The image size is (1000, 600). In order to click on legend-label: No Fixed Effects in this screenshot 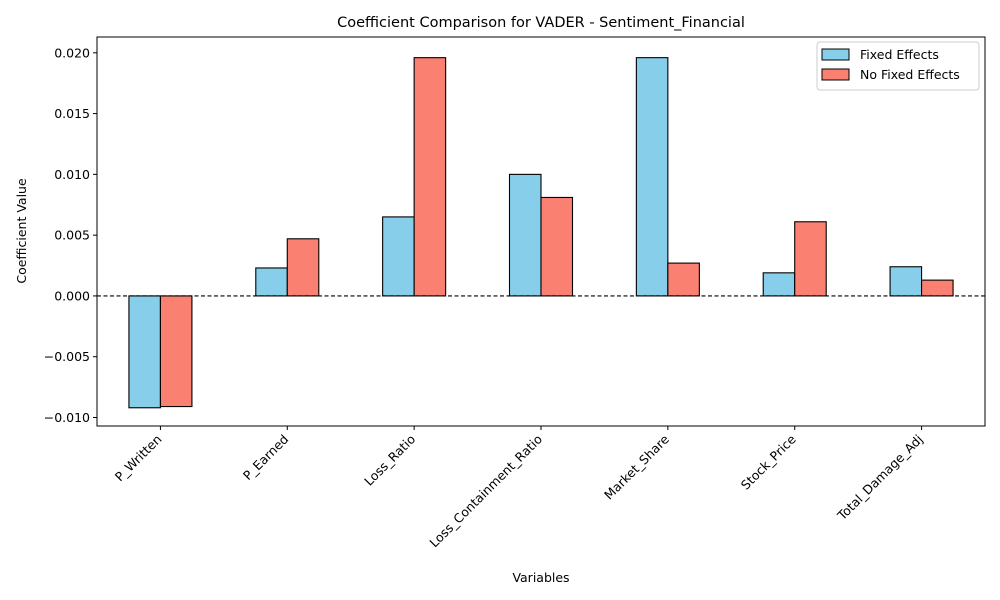, I will do `click(910, 74)`.